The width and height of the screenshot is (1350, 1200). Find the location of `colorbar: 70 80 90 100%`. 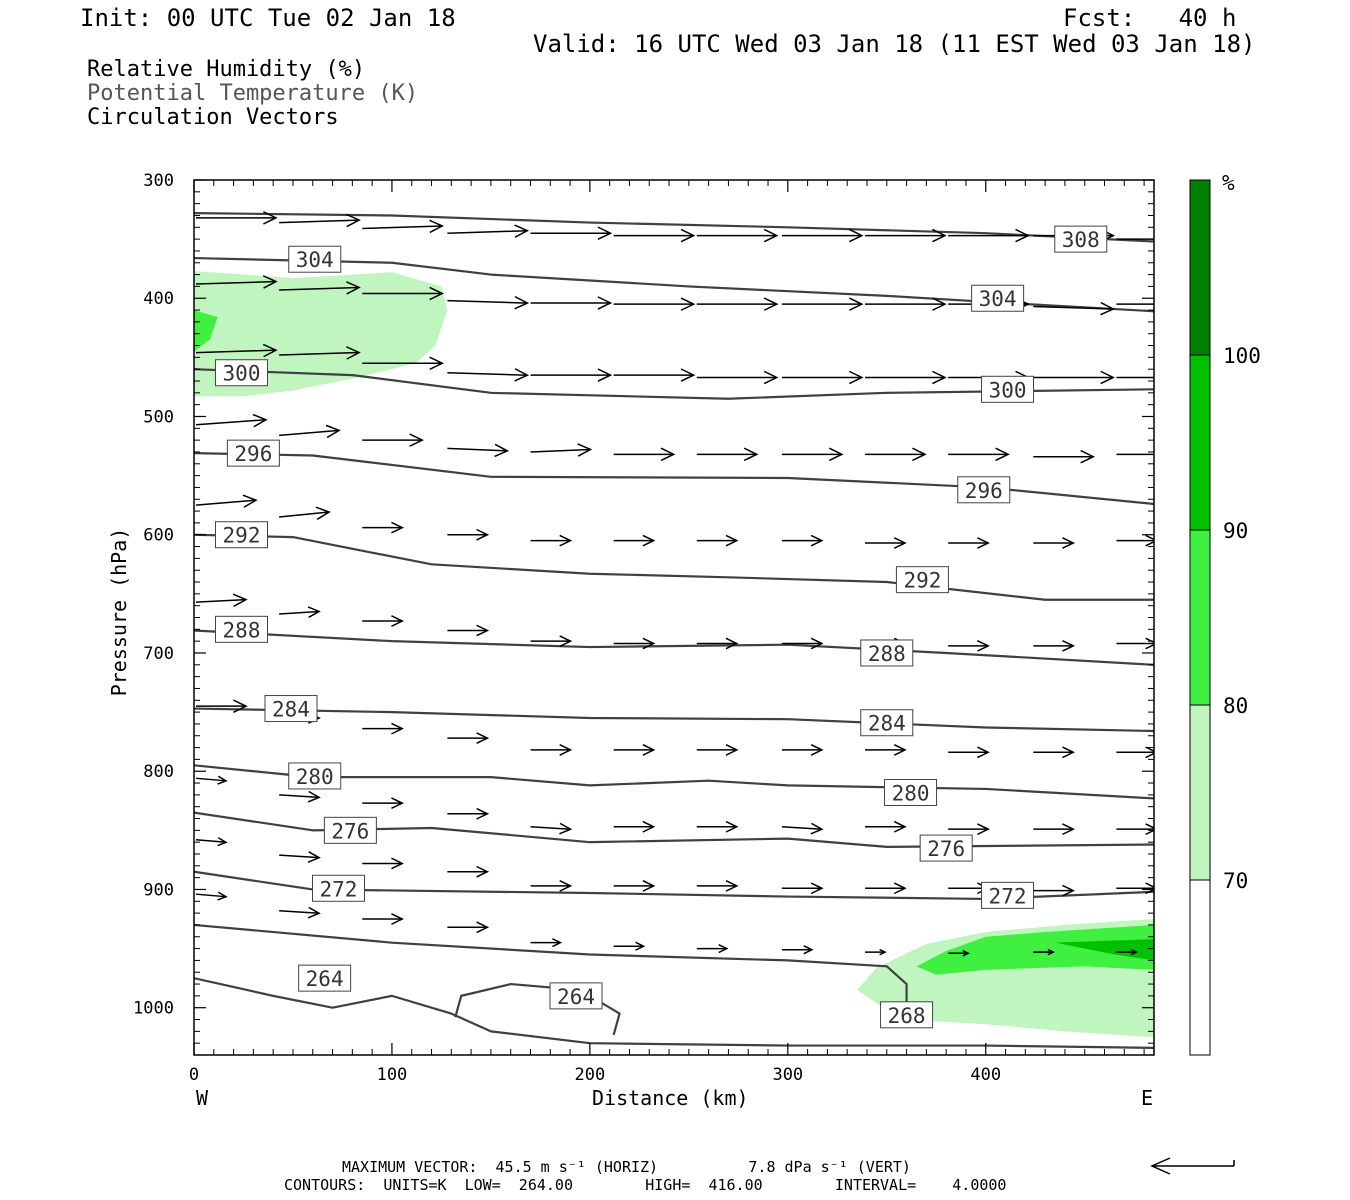

colorbar: 70 80 90 100% is located at coordinates (1225, 613).